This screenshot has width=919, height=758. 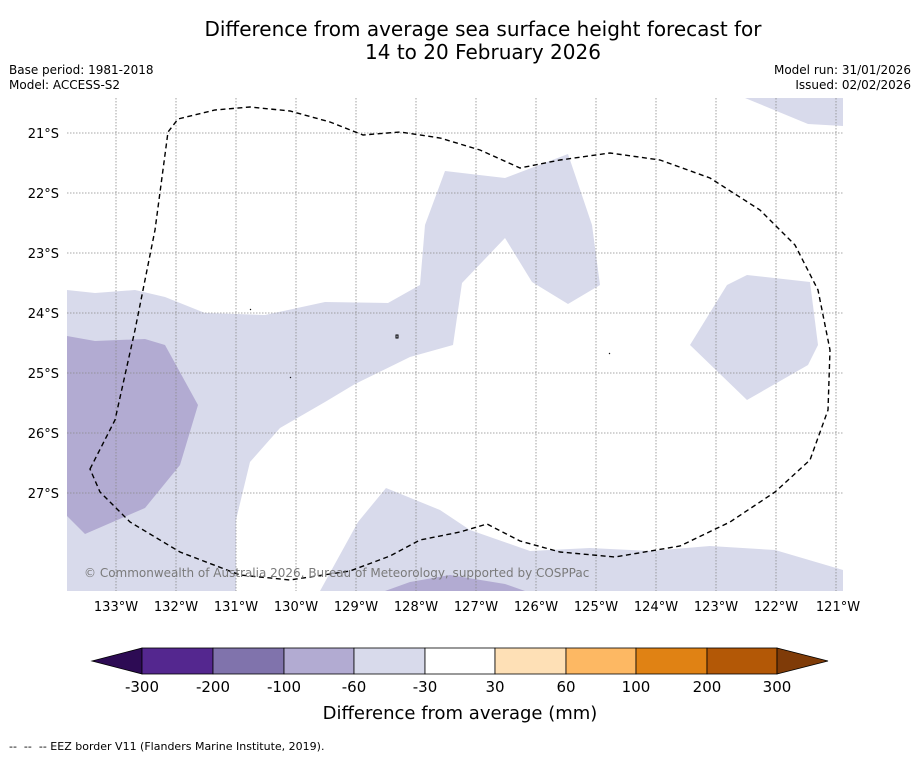 I want to click on colorbar-ticks: -300 -200 -100 -60 -30 30 60 100 200 300, so click(x=458, y=687).